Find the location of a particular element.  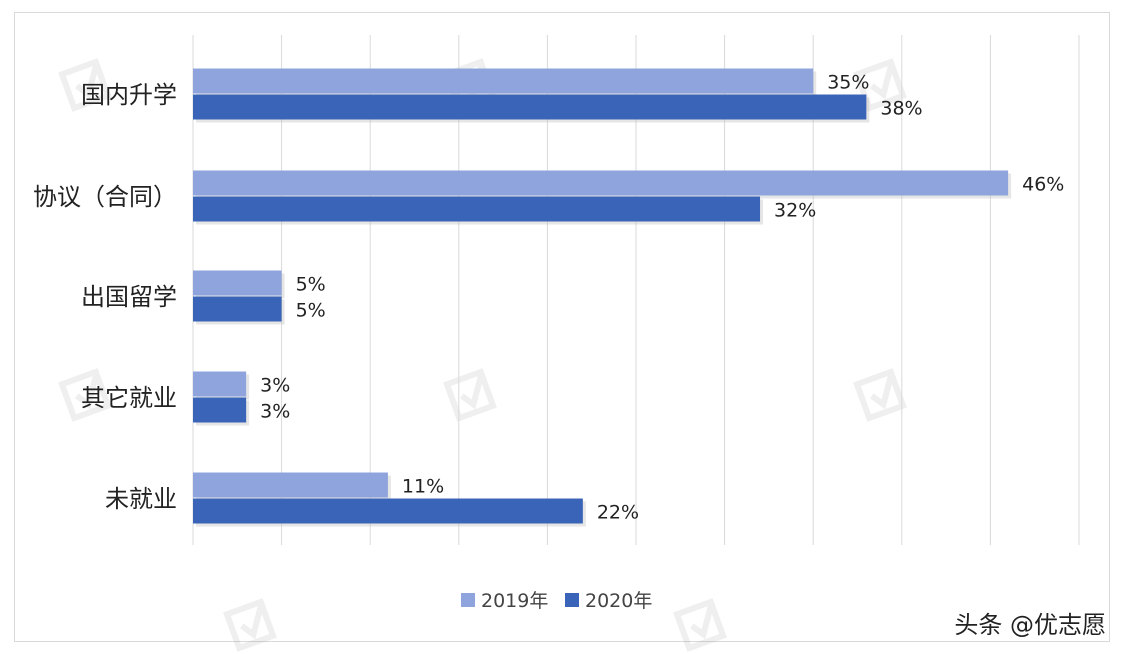

category-label: 未就业 is located at coordinates (141, 499).